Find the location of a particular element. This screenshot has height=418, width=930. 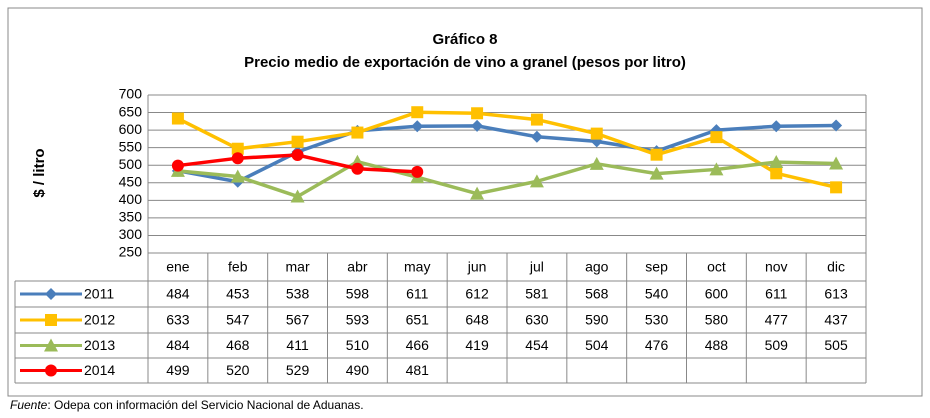

x-tick-label: mar is located at coordinates (298, 267).